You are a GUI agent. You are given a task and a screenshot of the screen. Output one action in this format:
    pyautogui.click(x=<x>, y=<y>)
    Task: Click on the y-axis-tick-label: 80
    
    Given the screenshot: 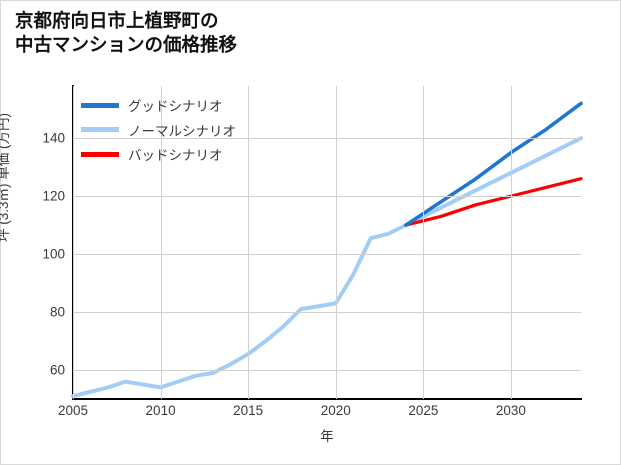 What is the action you would take?
    pyautogui.click(x=57, y=312)
    